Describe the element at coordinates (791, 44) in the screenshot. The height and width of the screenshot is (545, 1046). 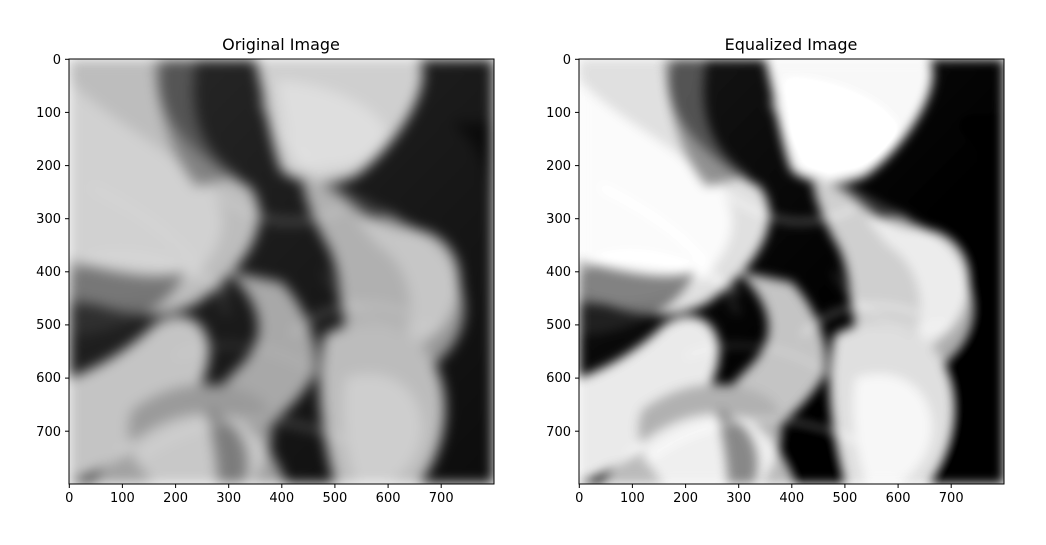
I see `panel-title: Equalized Image` at that location.